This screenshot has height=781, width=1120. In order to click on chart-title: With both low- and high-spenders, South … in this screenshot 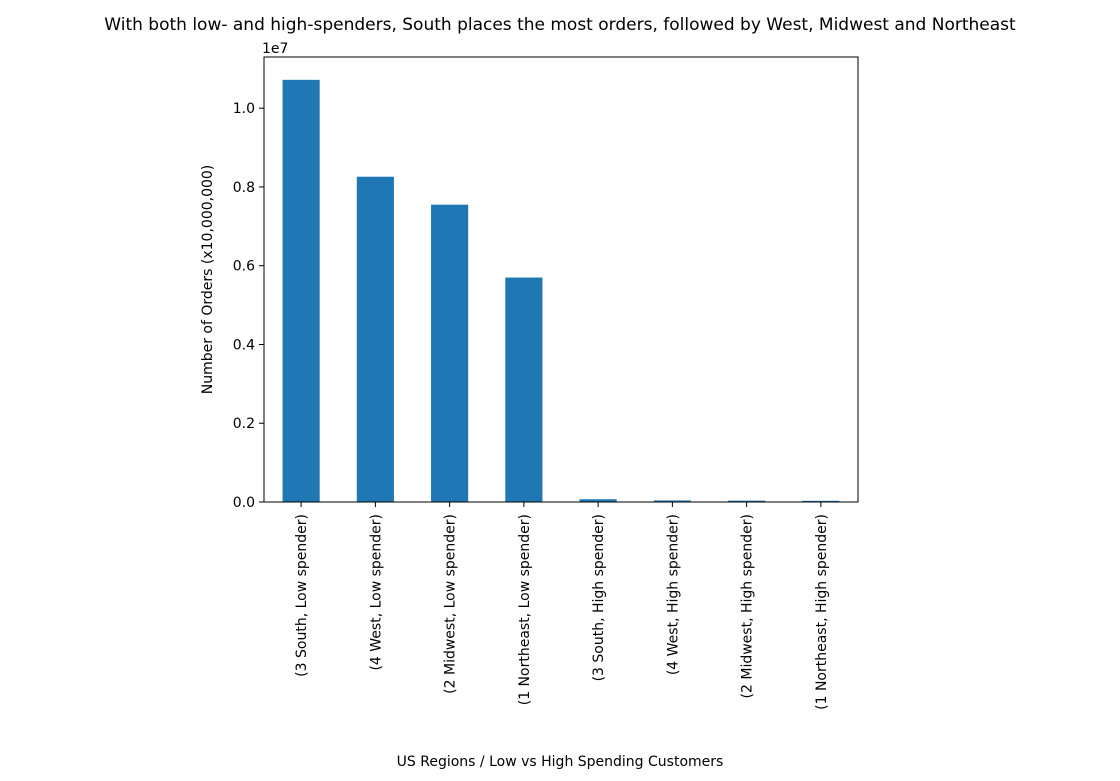, I will do `click(560, 25)`.